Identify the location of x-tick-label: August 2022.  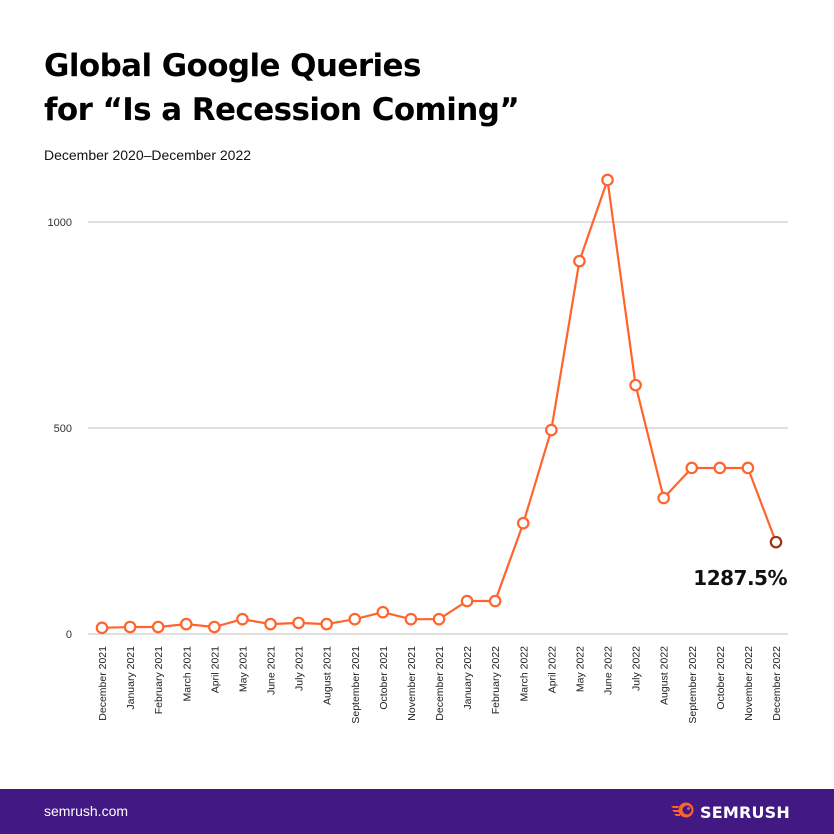
(665, 675).